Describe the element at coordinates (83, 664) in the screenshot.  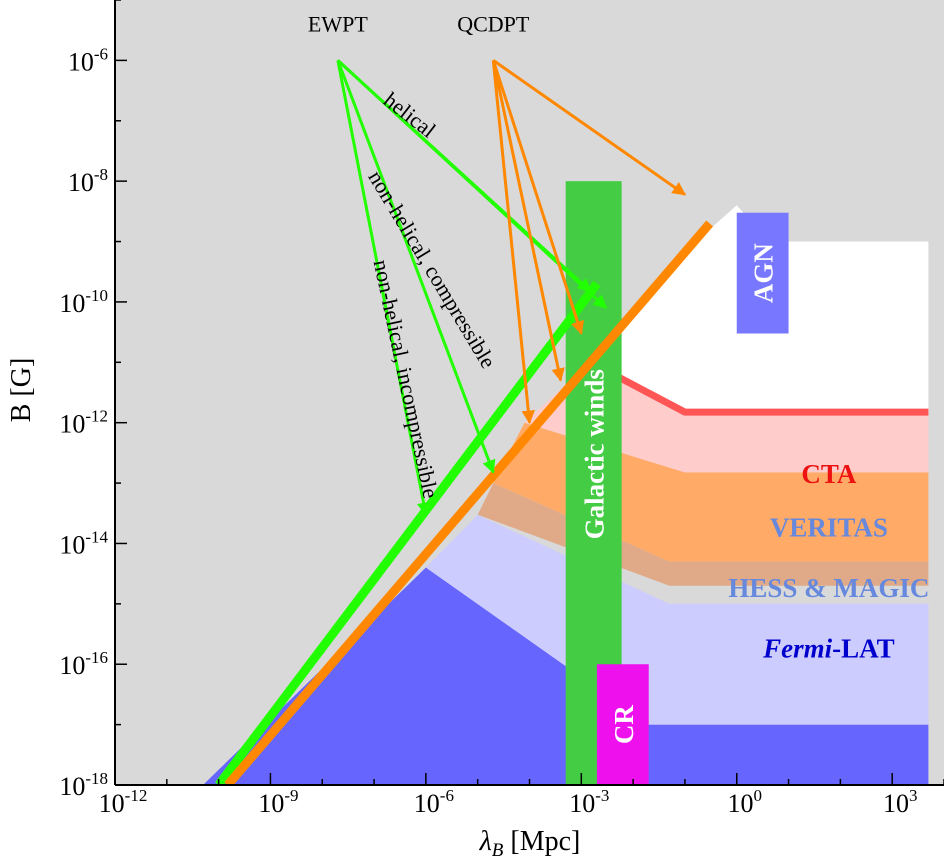
I see `tick-label: 10⁻¹⁶` at that location.